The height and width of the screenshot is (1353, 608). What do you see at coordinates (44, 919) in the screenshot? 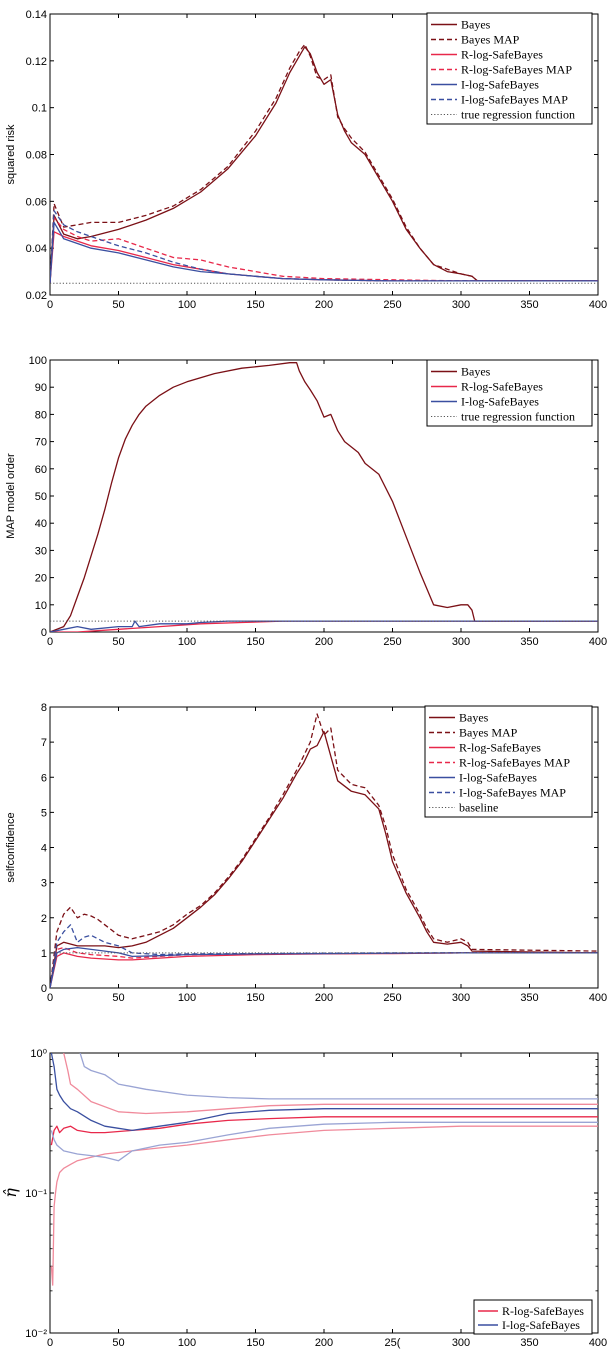
I see `y-tick-label: 2` at bounding box center [44, 919].